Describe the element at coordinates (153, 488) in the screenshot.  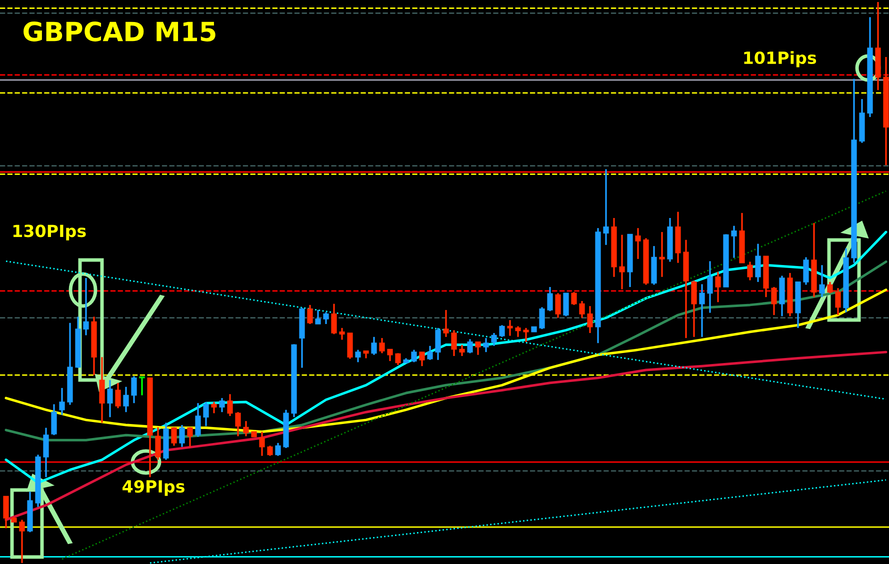
I see `annotation: 49PIps` at that location.